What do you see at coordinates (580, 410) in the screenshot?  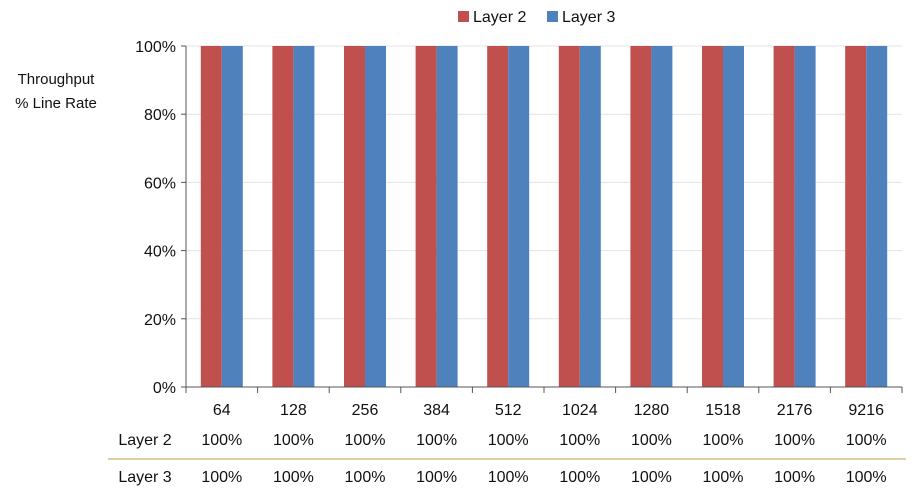 I see `x-tick-label-1024: 1024` at bounding box center [580, 410].